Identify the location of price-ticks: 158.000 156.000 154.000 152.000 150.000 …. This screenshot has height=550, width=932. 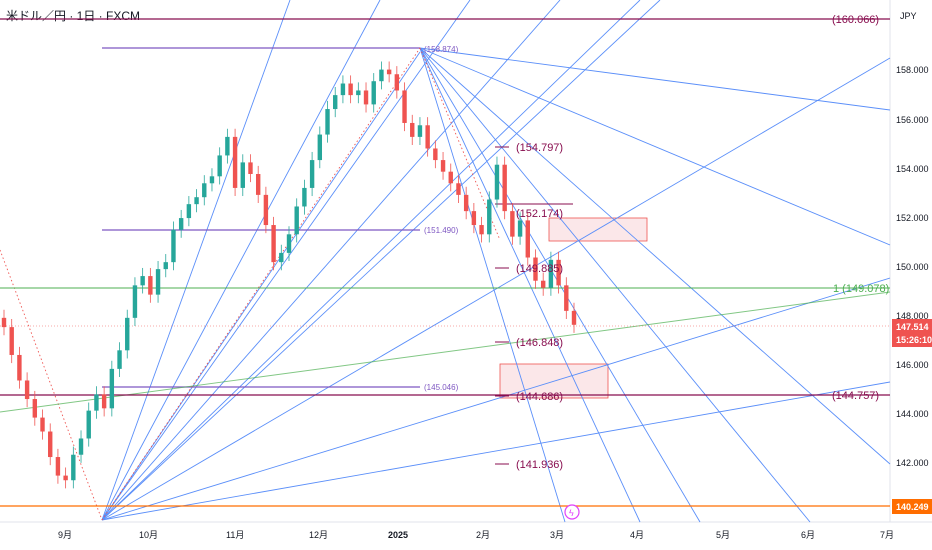
(912, 266).